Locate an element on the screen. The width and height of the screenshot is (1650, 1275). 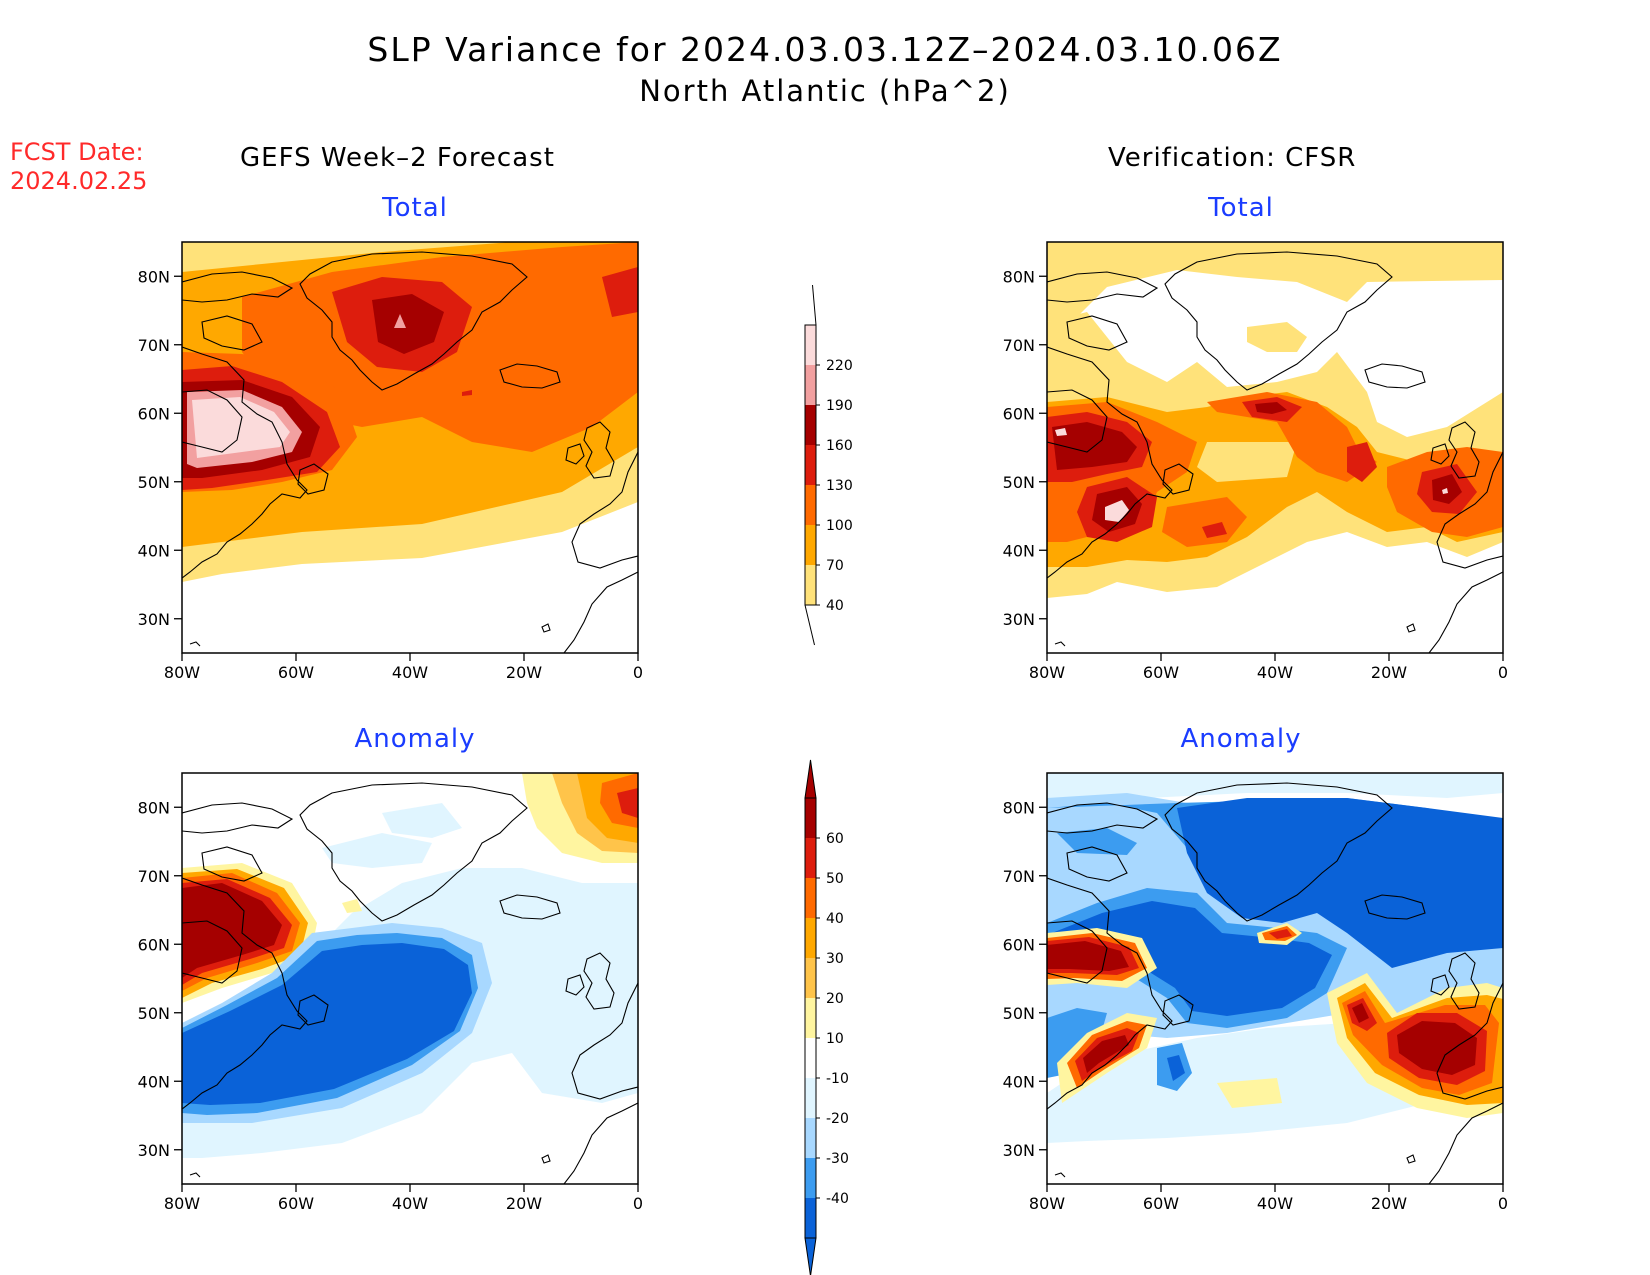
lon-tick-label-forecast-anomaly: 60W is located at coordinates (296, 1203).